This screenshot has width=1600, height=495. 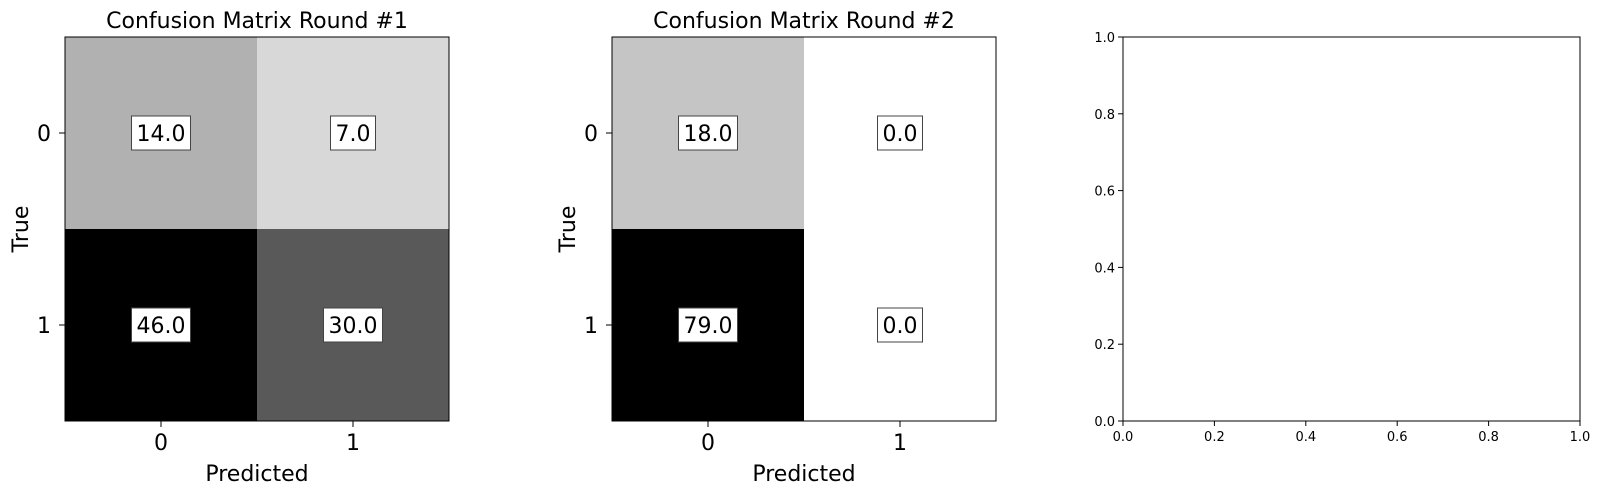 I want to click on cell-value-label: 18.0, so click(x=708, y=133).